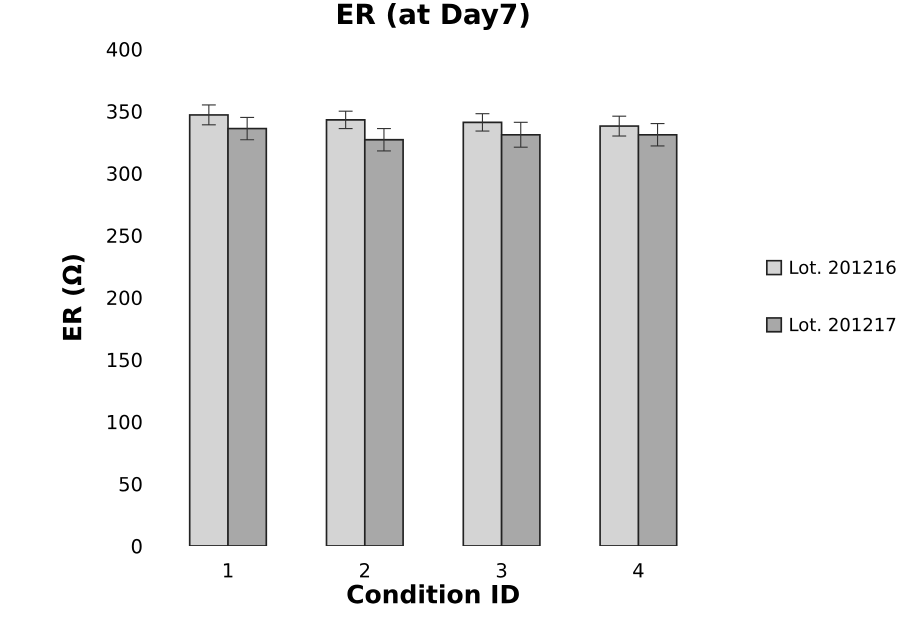 The image size is (912, 629). Describe the element at coordinates (124, 236) in the screenshot. I see `y-tick-label: 250` at that location.